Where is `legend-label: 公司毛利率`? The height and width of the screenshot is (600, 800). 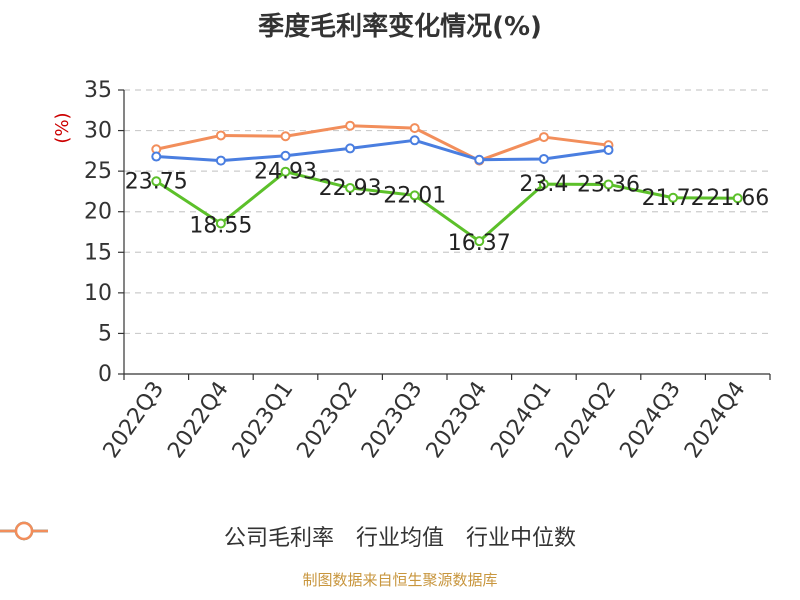 legend-label: 公司毛利率 is located at coordinates (278, 538).